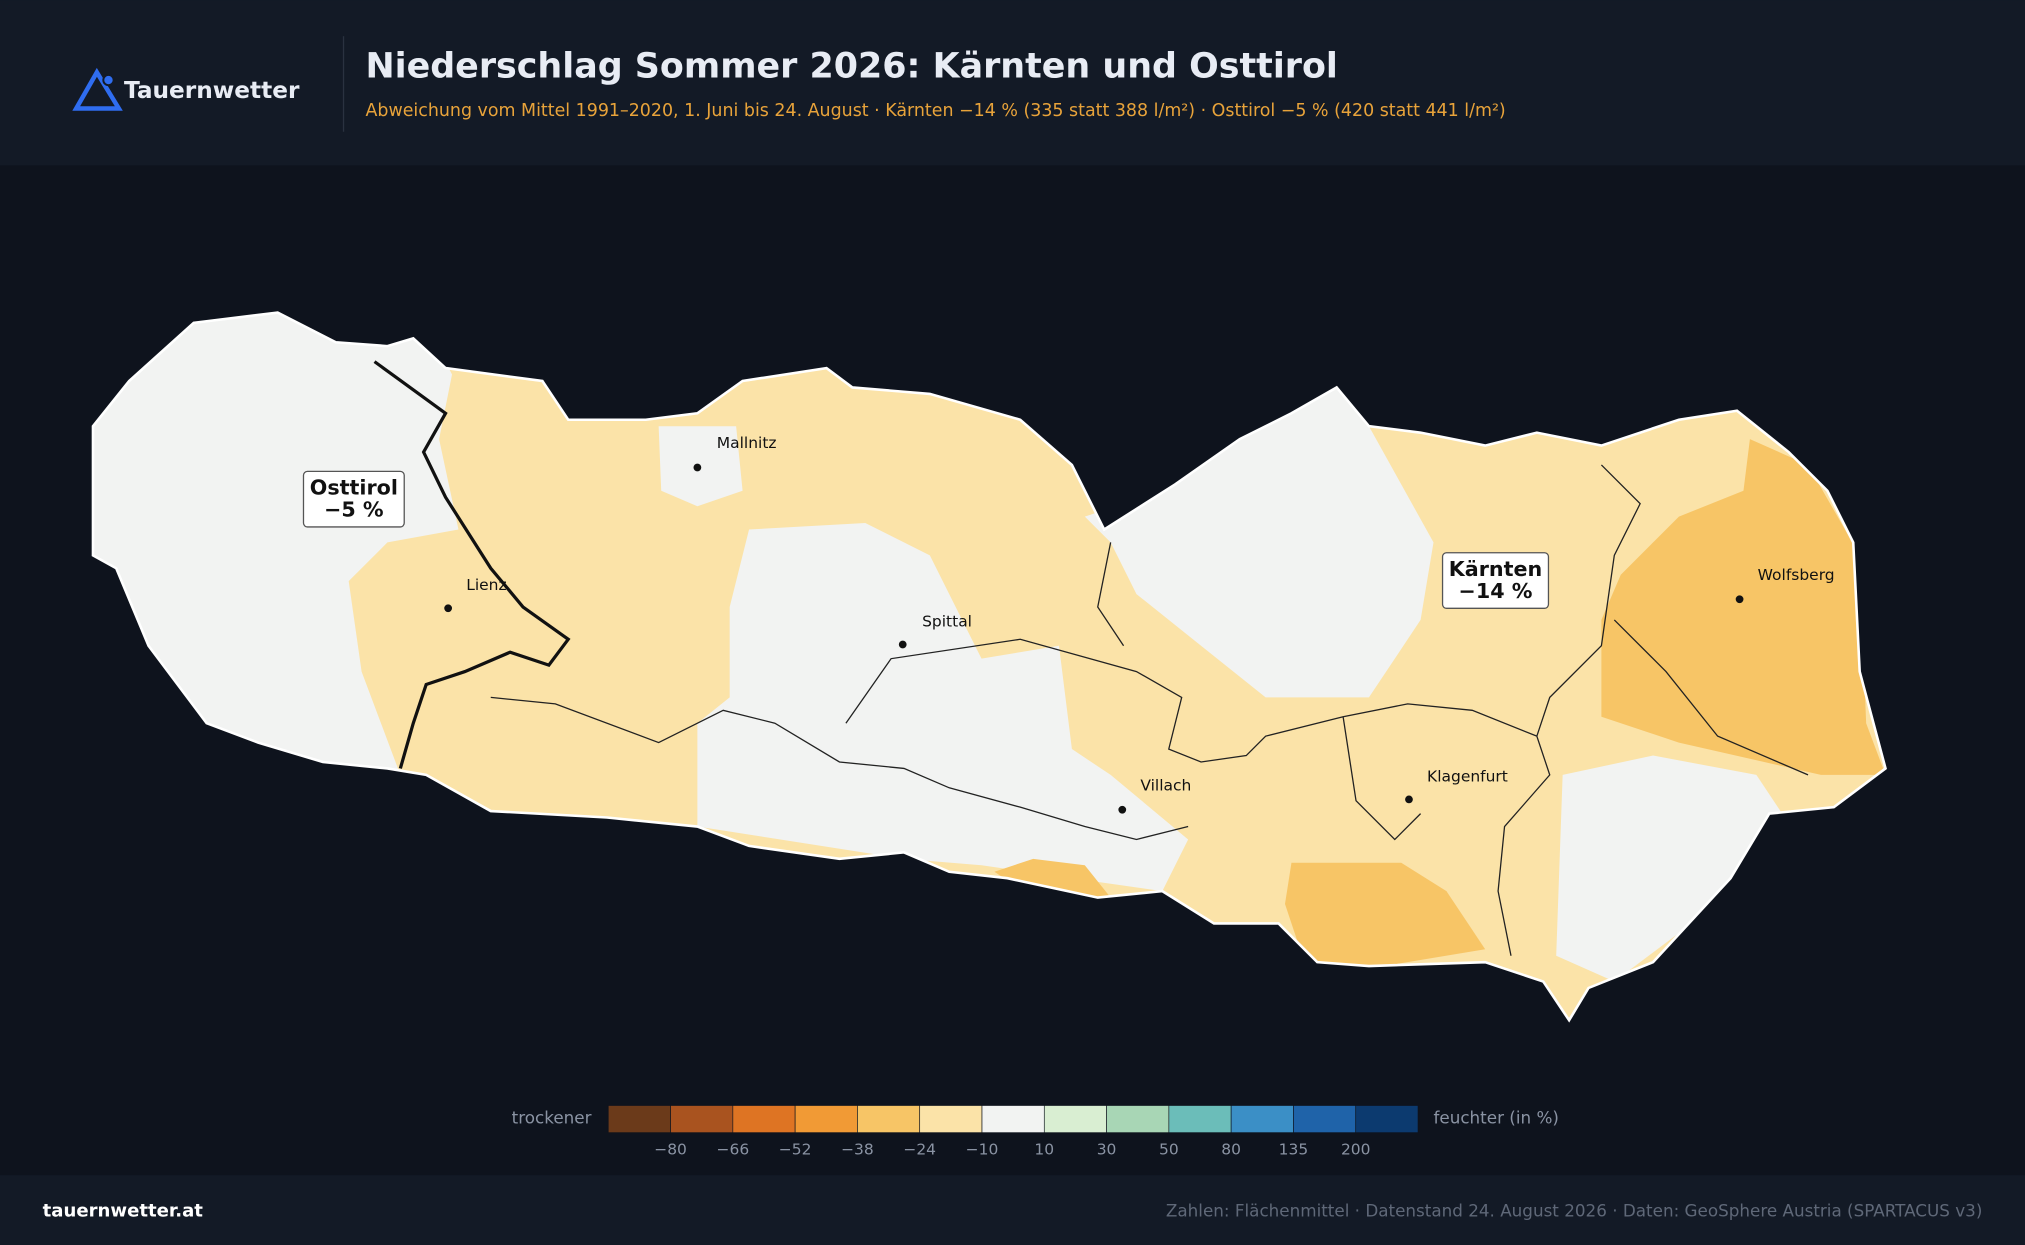  I want to click on legend-tick-label: 80, so click(1231, 1150).